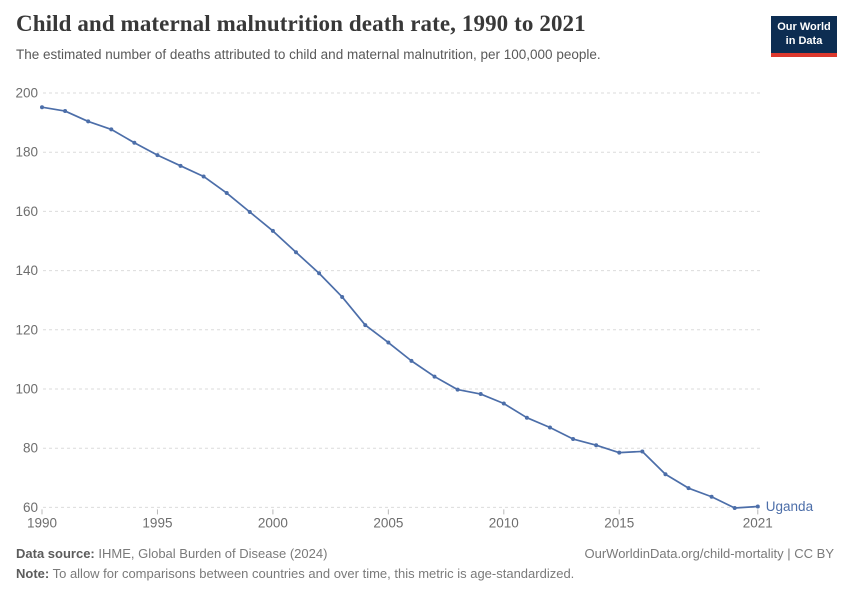 This screenshot has width=850, height=600. I want to click on x-axis-tick-label: 1990, so click(42, 522).